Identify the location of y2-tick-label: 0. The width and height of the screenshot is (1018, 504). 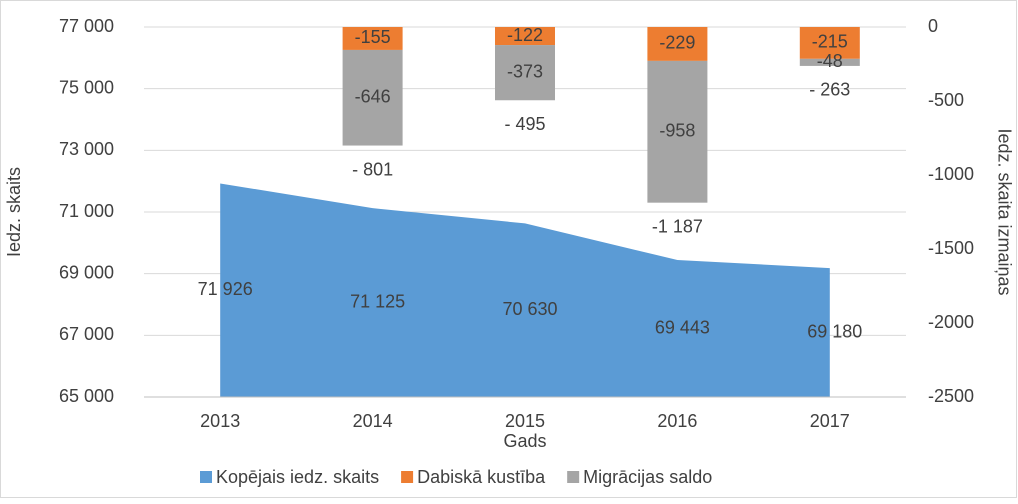
(933, 26).